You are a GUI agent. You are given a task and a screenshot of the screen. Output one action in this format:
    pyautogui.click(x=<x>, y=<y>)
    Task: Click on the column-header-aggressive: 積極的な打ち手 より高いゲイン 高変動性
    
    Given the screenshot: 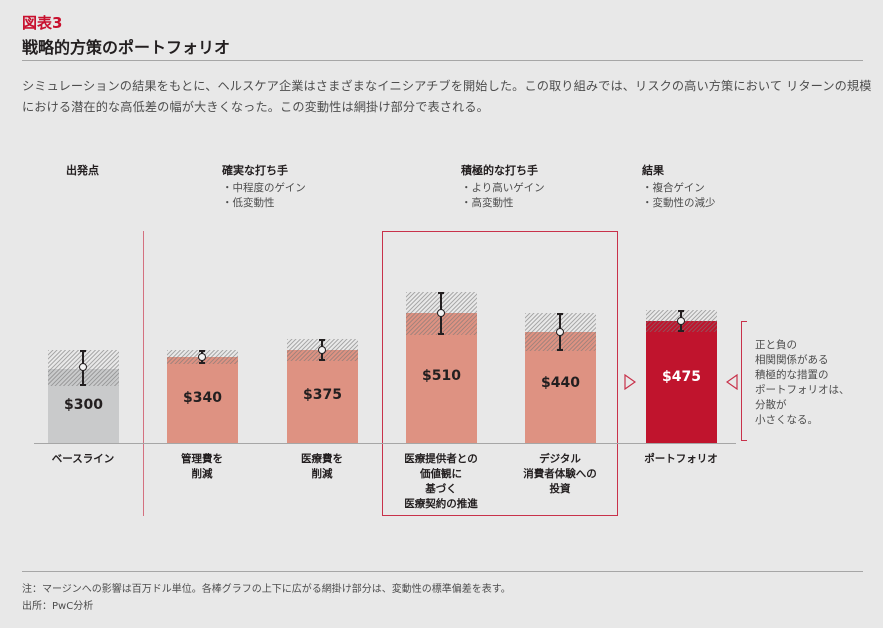 What is the action you would take?
    pyautogui.click(x=503, y=186)
    